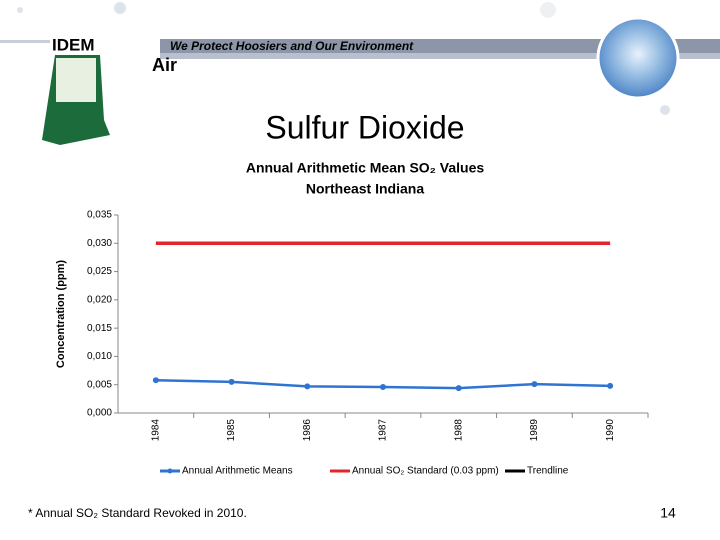 This screenshot has height=540, width=720. What do you see at coordinates (170, 471) in the screenshot?
I see `legend-marker` at bounding box center [170, 471].